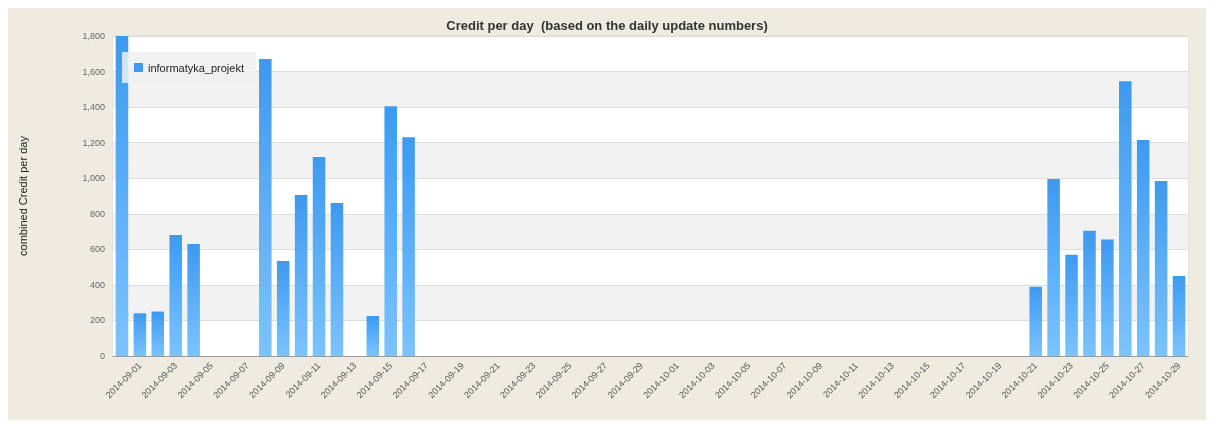 Image resolution: width=1214 pixels, height=428 pixels. Describe the element at coordinates (93, 178) in the screenshot. I see `y-tick-label: 1,000` at that location.